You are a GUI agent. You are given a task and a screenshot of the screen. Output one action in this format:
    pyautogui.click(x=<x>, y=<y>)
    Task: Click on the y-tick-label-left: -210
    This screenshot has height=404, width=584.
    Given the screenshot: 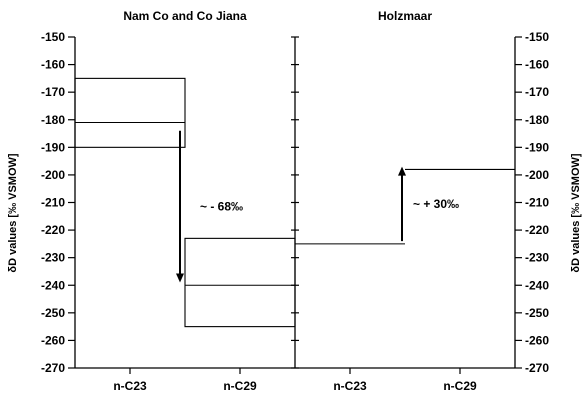 What is the action you would take?
    pyautogui.click(x=53, y=203)
    